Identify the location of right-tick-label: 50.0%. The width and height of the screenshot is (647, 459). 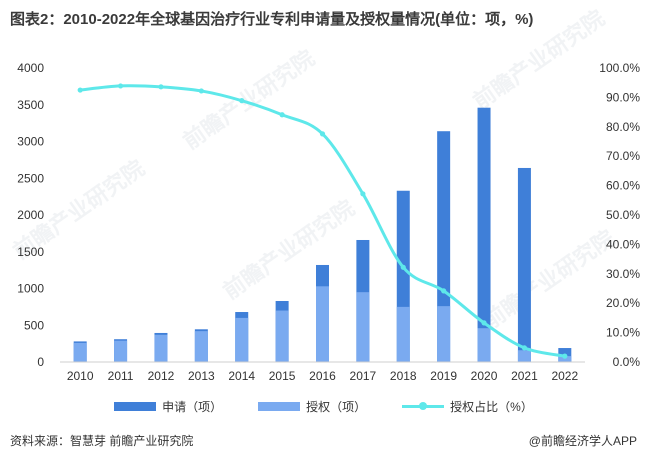
(623, 215).